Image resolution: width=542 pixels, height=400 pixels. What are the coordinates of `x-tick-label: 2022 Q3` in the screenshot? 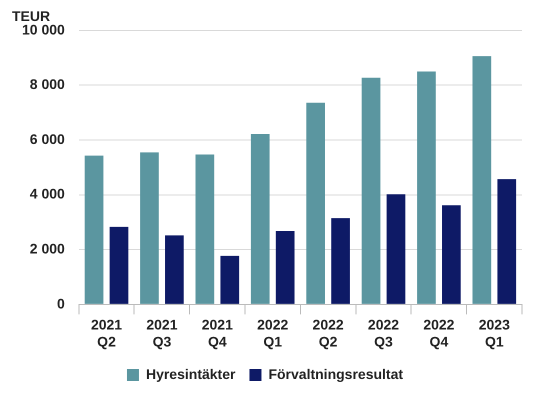 It's located at (384, 333).